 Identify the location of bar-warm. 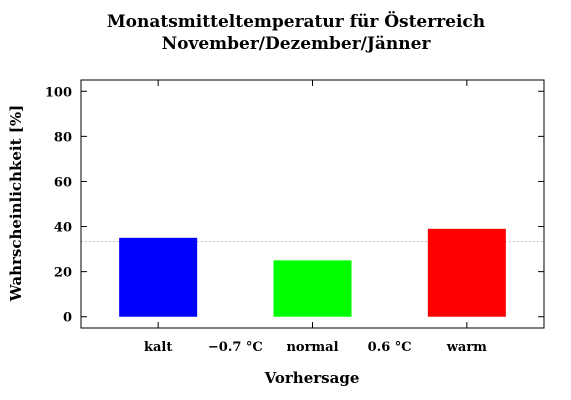
(466, 272).